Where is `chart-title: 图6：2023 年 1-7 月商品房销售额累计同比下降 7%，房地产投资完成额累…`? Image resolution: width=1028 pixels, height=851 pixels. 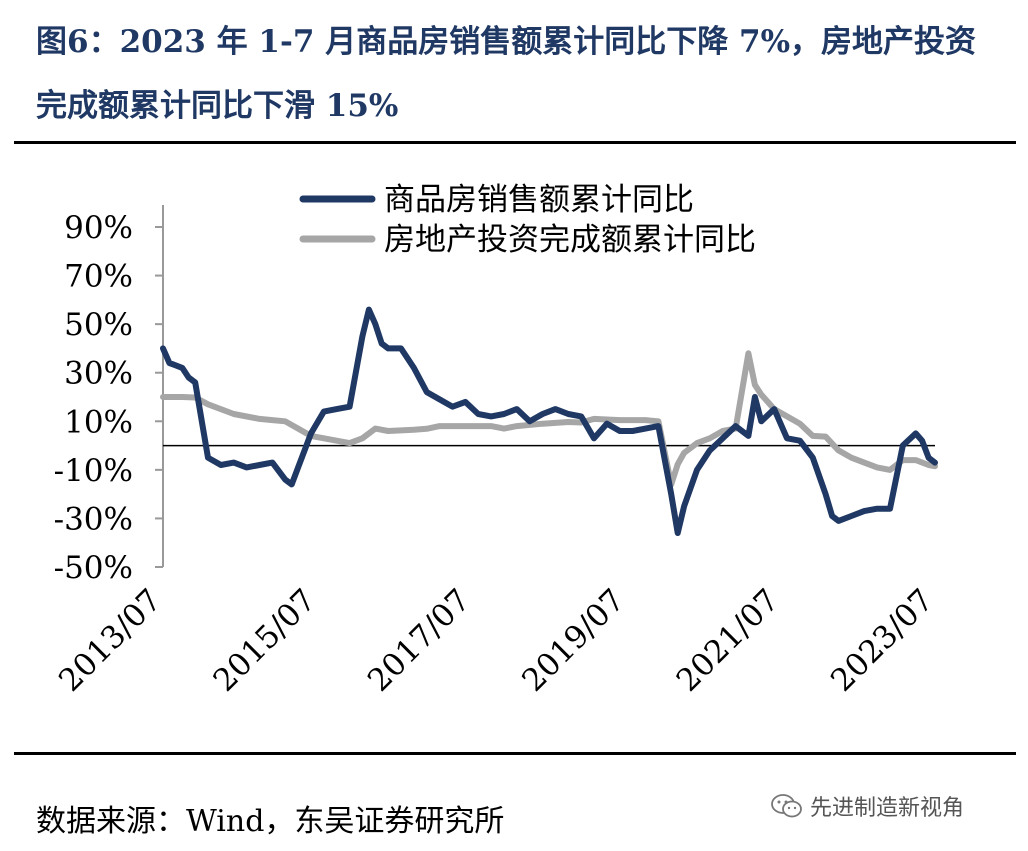
chart-title: 图6：2023 年 1-7 月商品房销售额累计同比下降 7%，房地产投资完成额累… is located at coordinates (506, 74).